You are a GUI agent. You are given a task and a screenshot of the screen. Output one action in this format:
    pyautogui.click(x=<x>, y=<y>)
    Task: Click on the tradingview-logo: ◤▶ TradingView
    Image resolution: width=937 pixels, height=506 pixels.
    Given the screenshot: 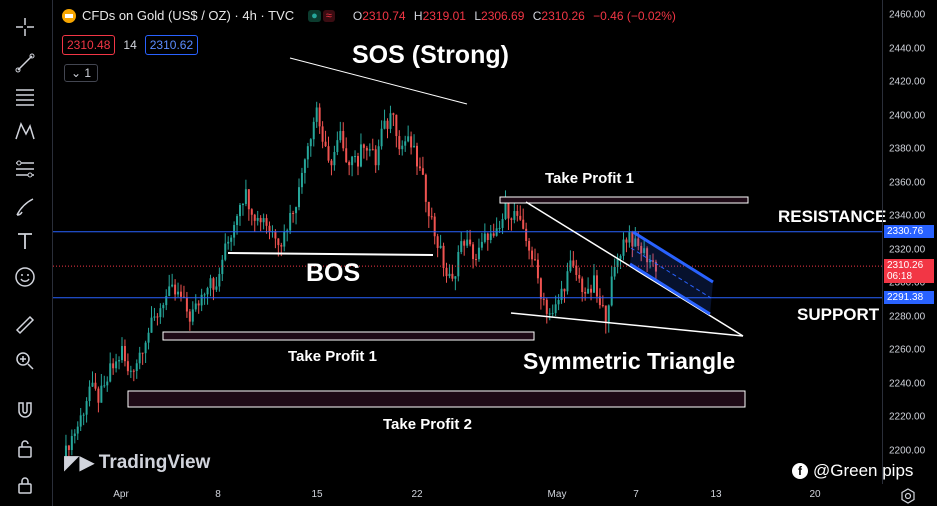 What is the action you would take?
    pyautogui.click(x=137, y=463)
    